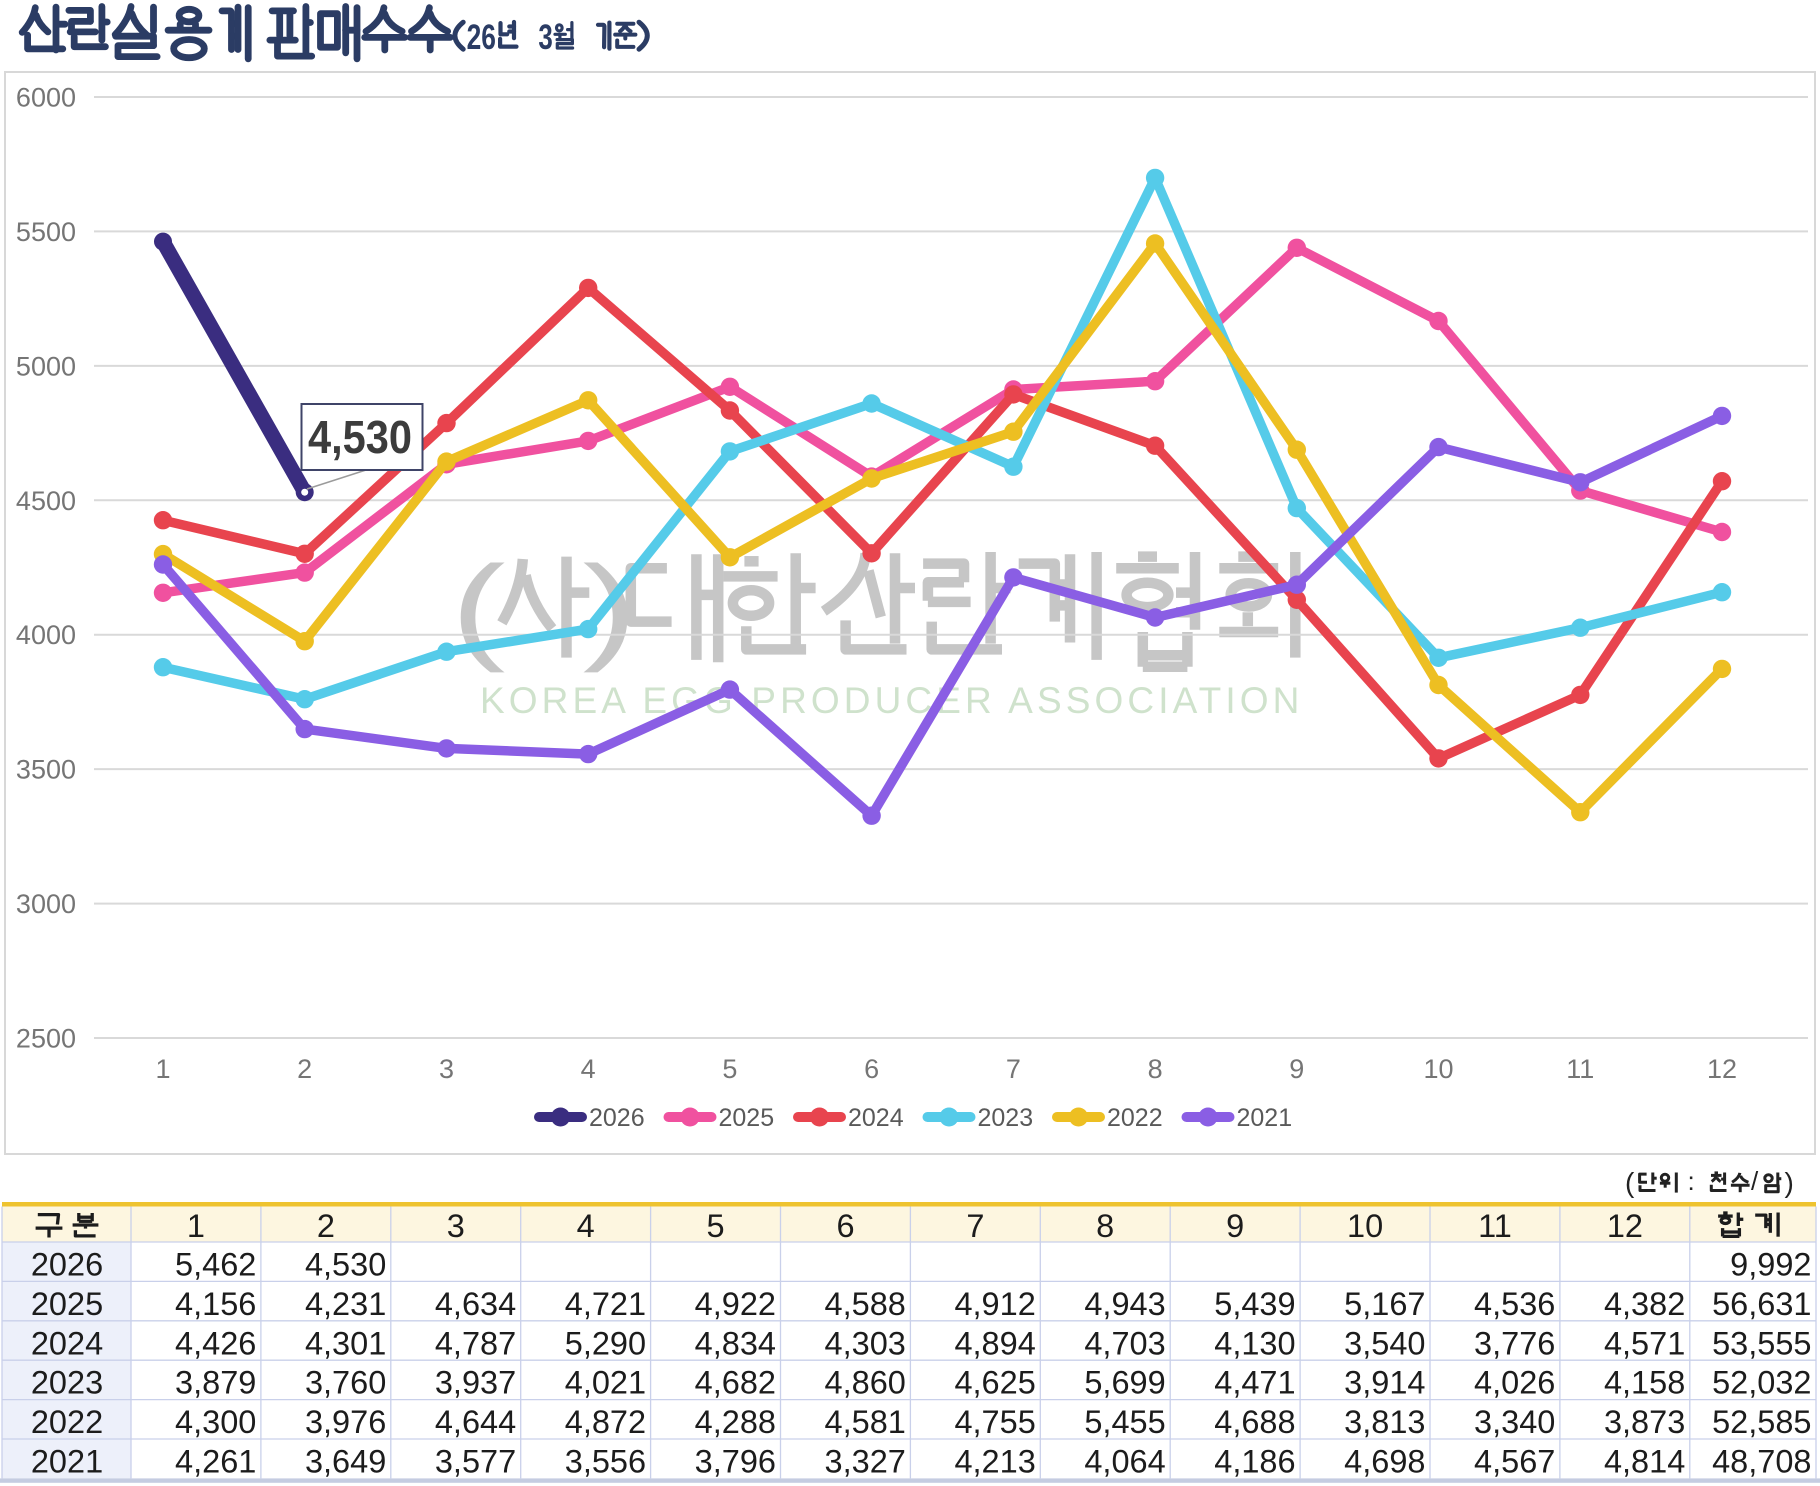  What do you see at coordinates (1384, 1462) in the screenshot?
I see `svg-text: 4,698` at bounding box center [1384, 1462].